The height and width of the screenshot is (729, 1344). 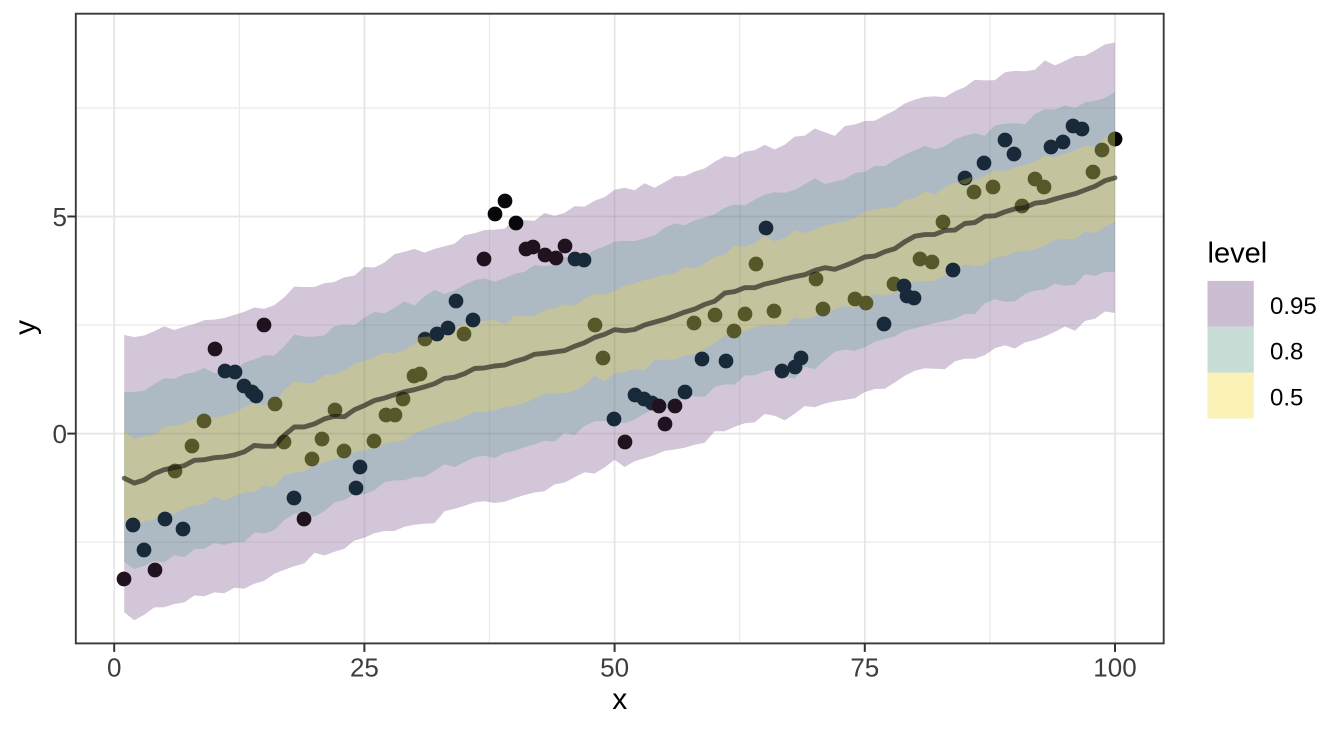 I want to click on svg-text: 50, so click(x=614, y=668).